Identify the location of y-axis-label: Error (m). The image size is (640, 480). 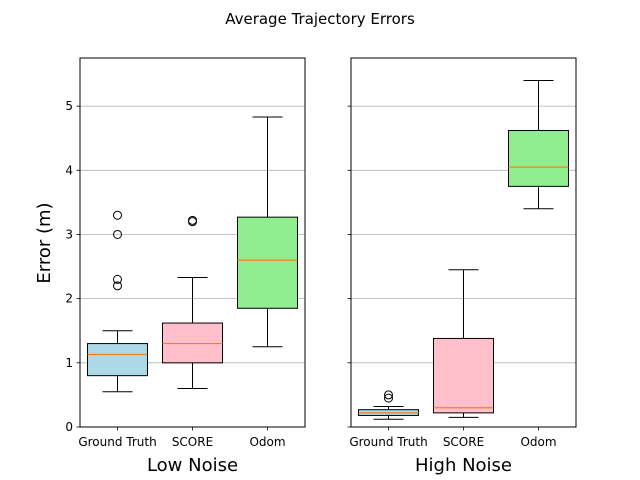
(44, 242).